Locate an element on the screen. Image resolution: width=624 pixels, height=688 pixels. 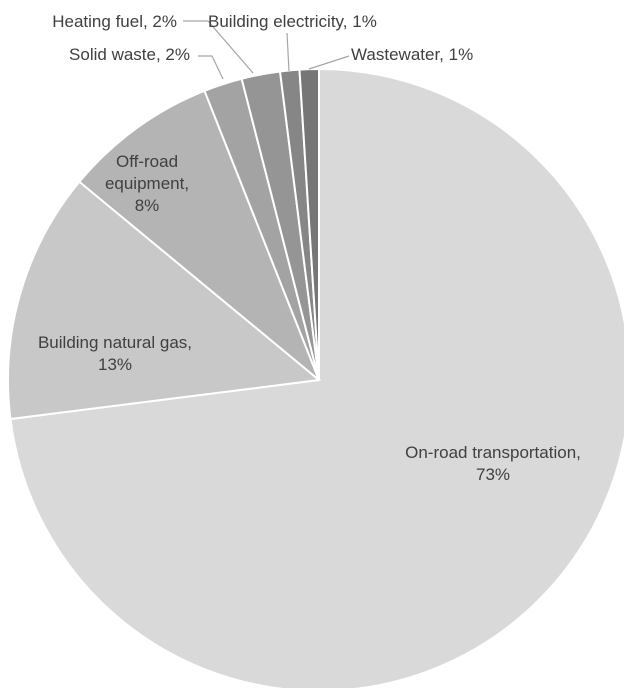
data-label-on-road-transportation: On-road transportation, 73% is located at coordinates (493, 463).